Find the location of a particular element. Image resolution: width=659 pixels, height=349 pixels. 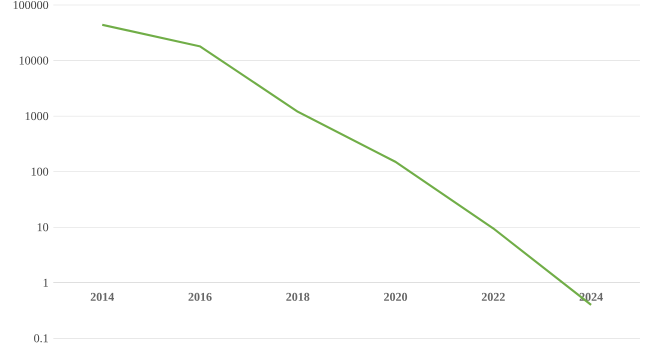

y-tick-label: 10 is located at coordinates (43, 227).